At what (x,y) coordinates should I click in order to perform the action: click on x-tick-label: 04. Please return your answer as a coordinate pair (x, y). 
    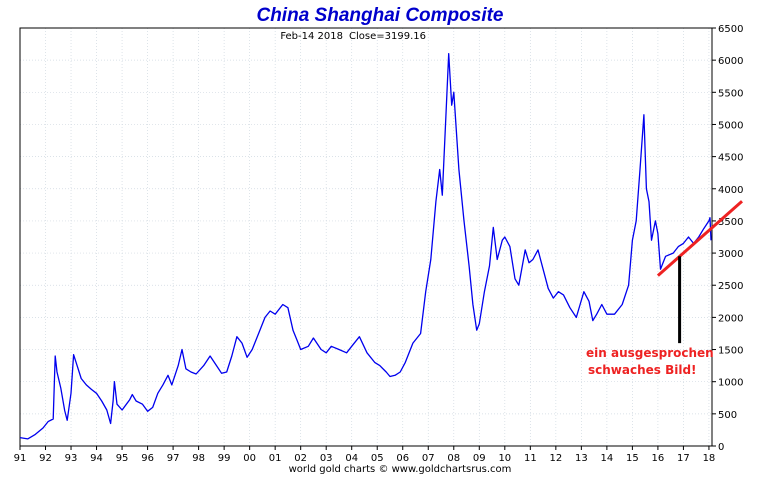
    Looking at the image, I should click on (351, 458).